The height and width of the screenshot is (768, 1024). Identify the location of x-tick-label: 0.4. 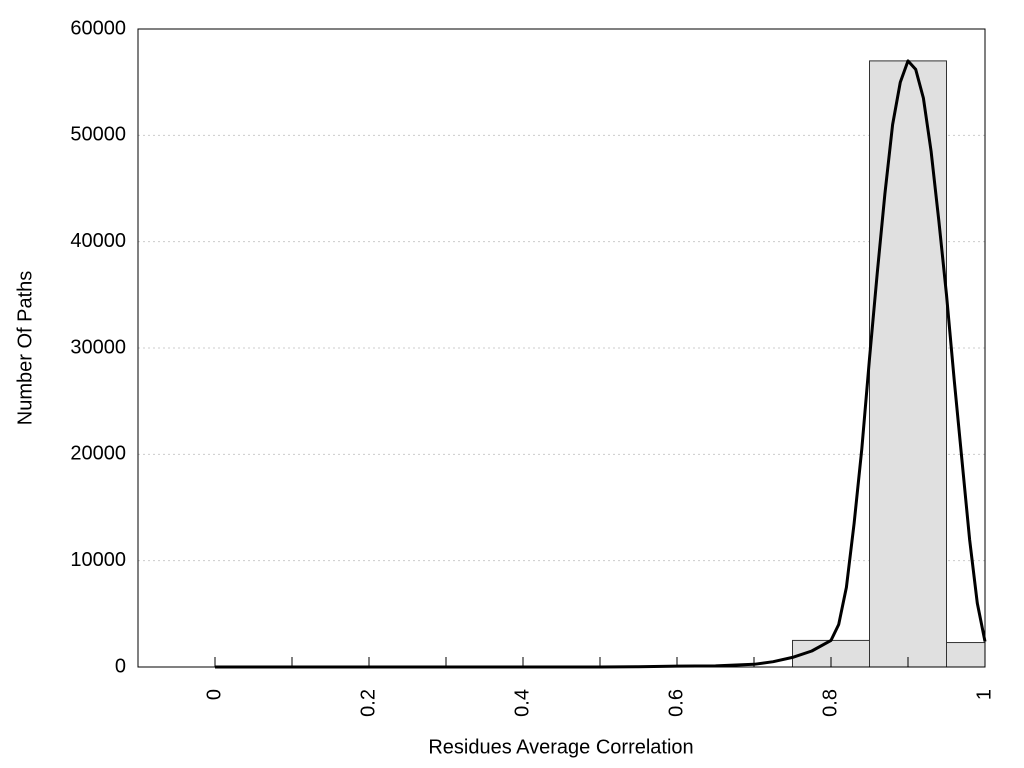
(522, 703).